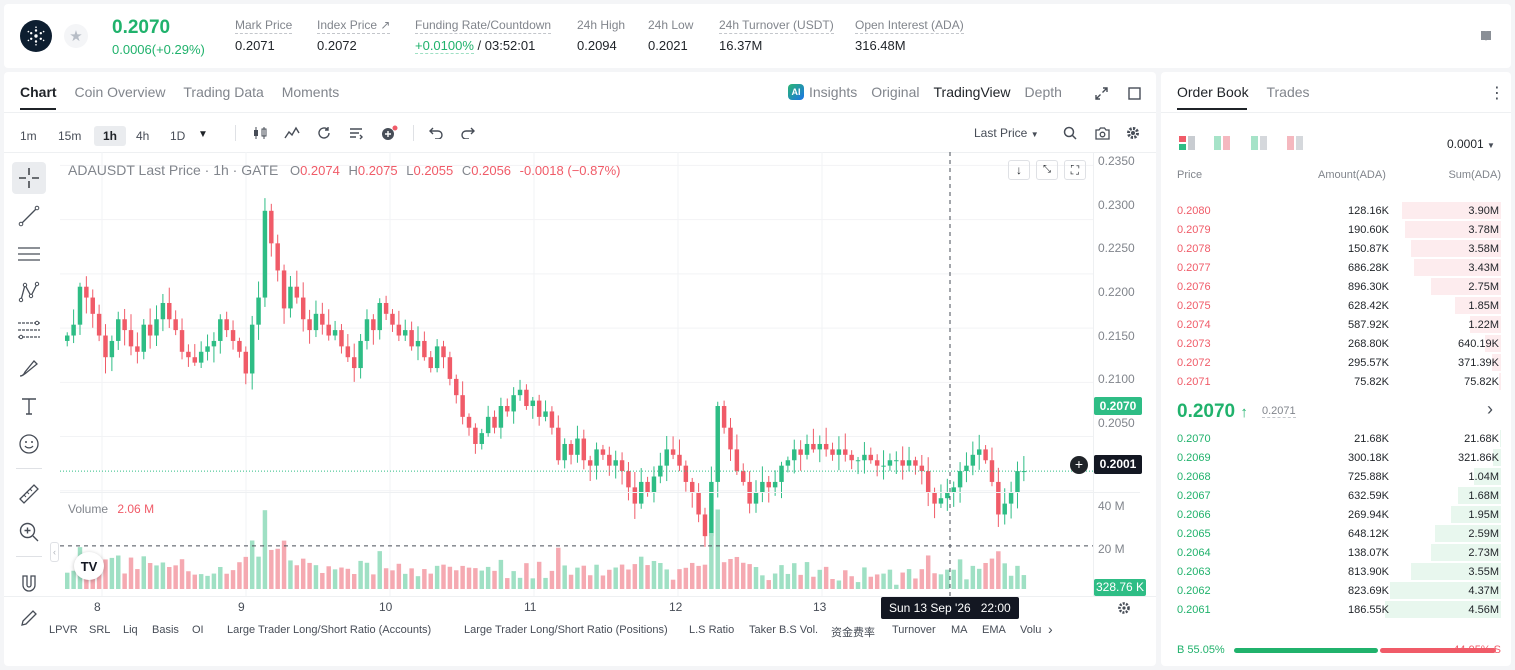 This screenshot has height=670, width=1515. Describe the element at coordinates (356, 133) in the screenshot. I see `alert-list-icon` at that location.